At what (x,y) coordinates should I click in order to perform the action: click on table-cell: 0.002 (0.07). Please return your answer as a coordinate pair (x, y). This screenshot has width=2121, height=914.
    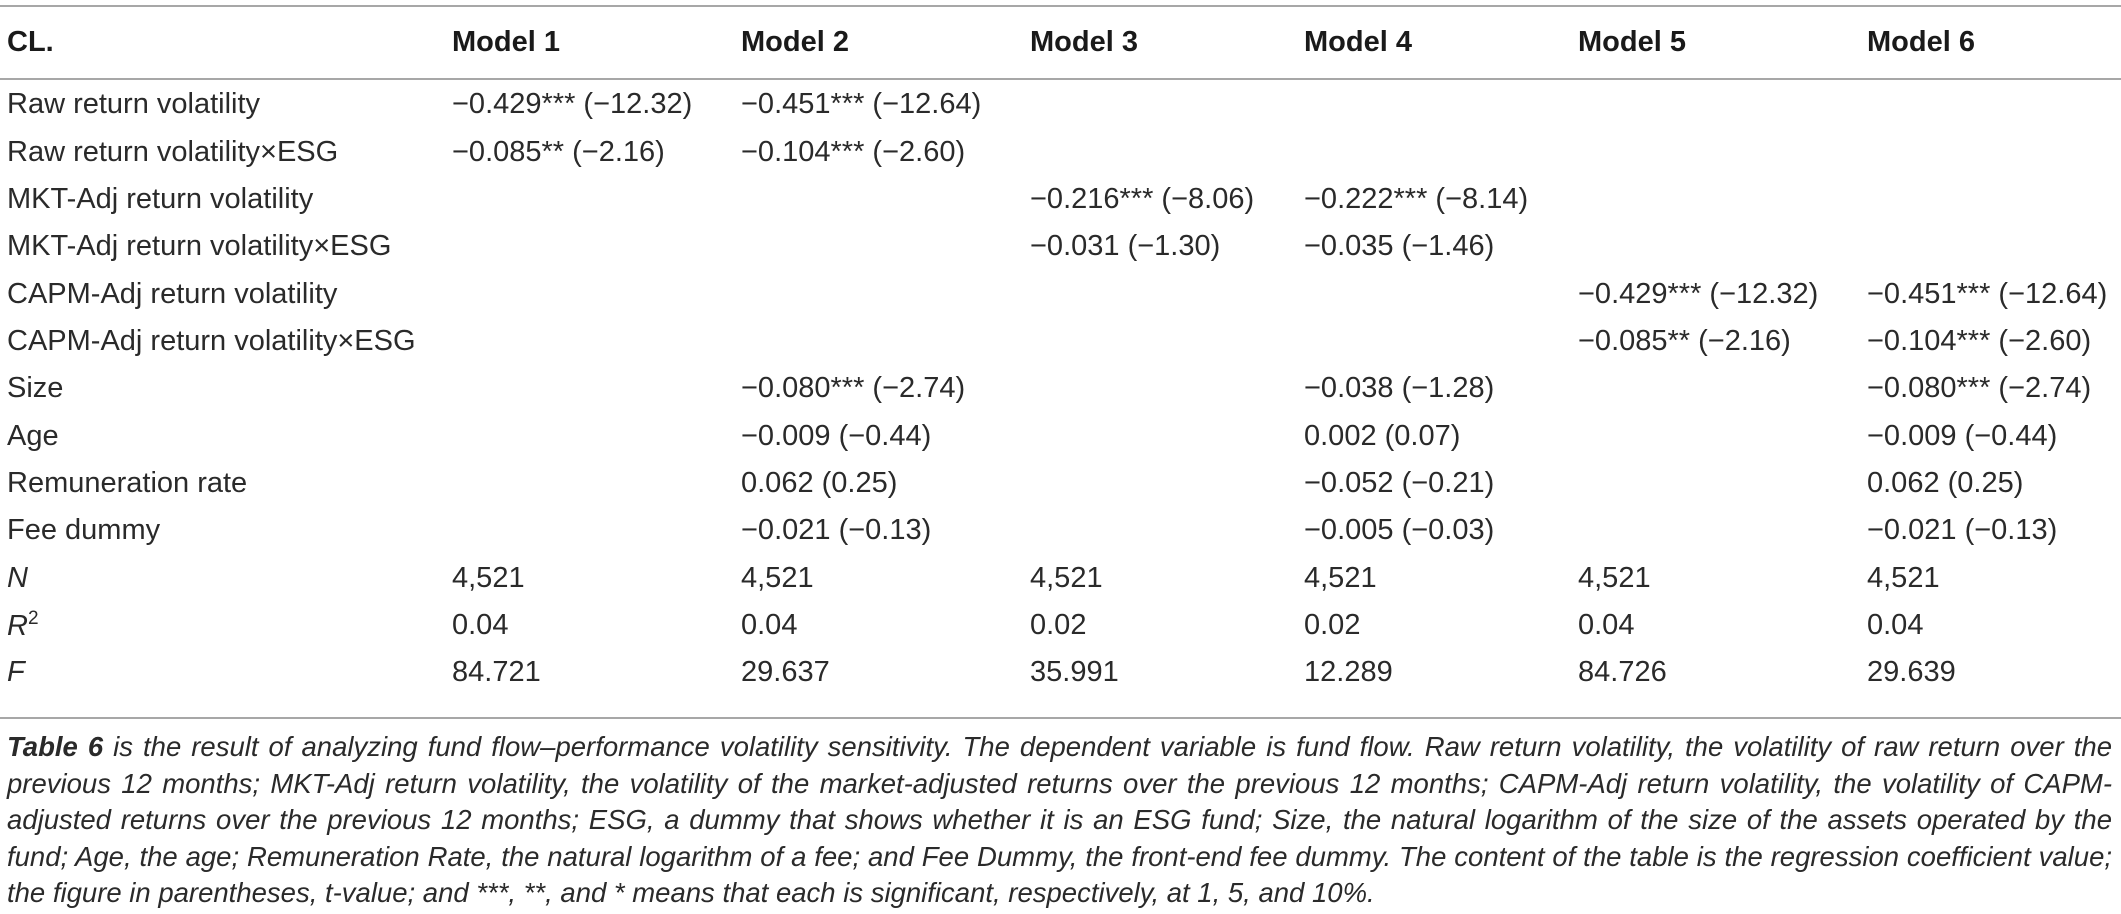
    Looking at the image, I should click on (1382, 435).